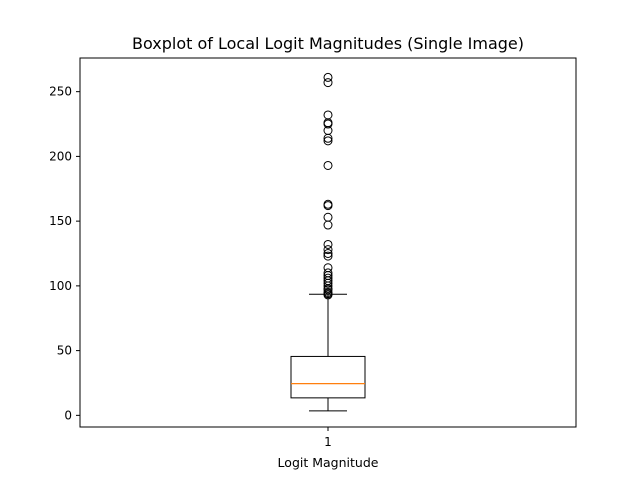 Image resolution: width=640 pixels, height=480 pixels. What do you see at coordinates (328, 352) in the screenshot?
I see `box-series` at bounding box center [328, 352].